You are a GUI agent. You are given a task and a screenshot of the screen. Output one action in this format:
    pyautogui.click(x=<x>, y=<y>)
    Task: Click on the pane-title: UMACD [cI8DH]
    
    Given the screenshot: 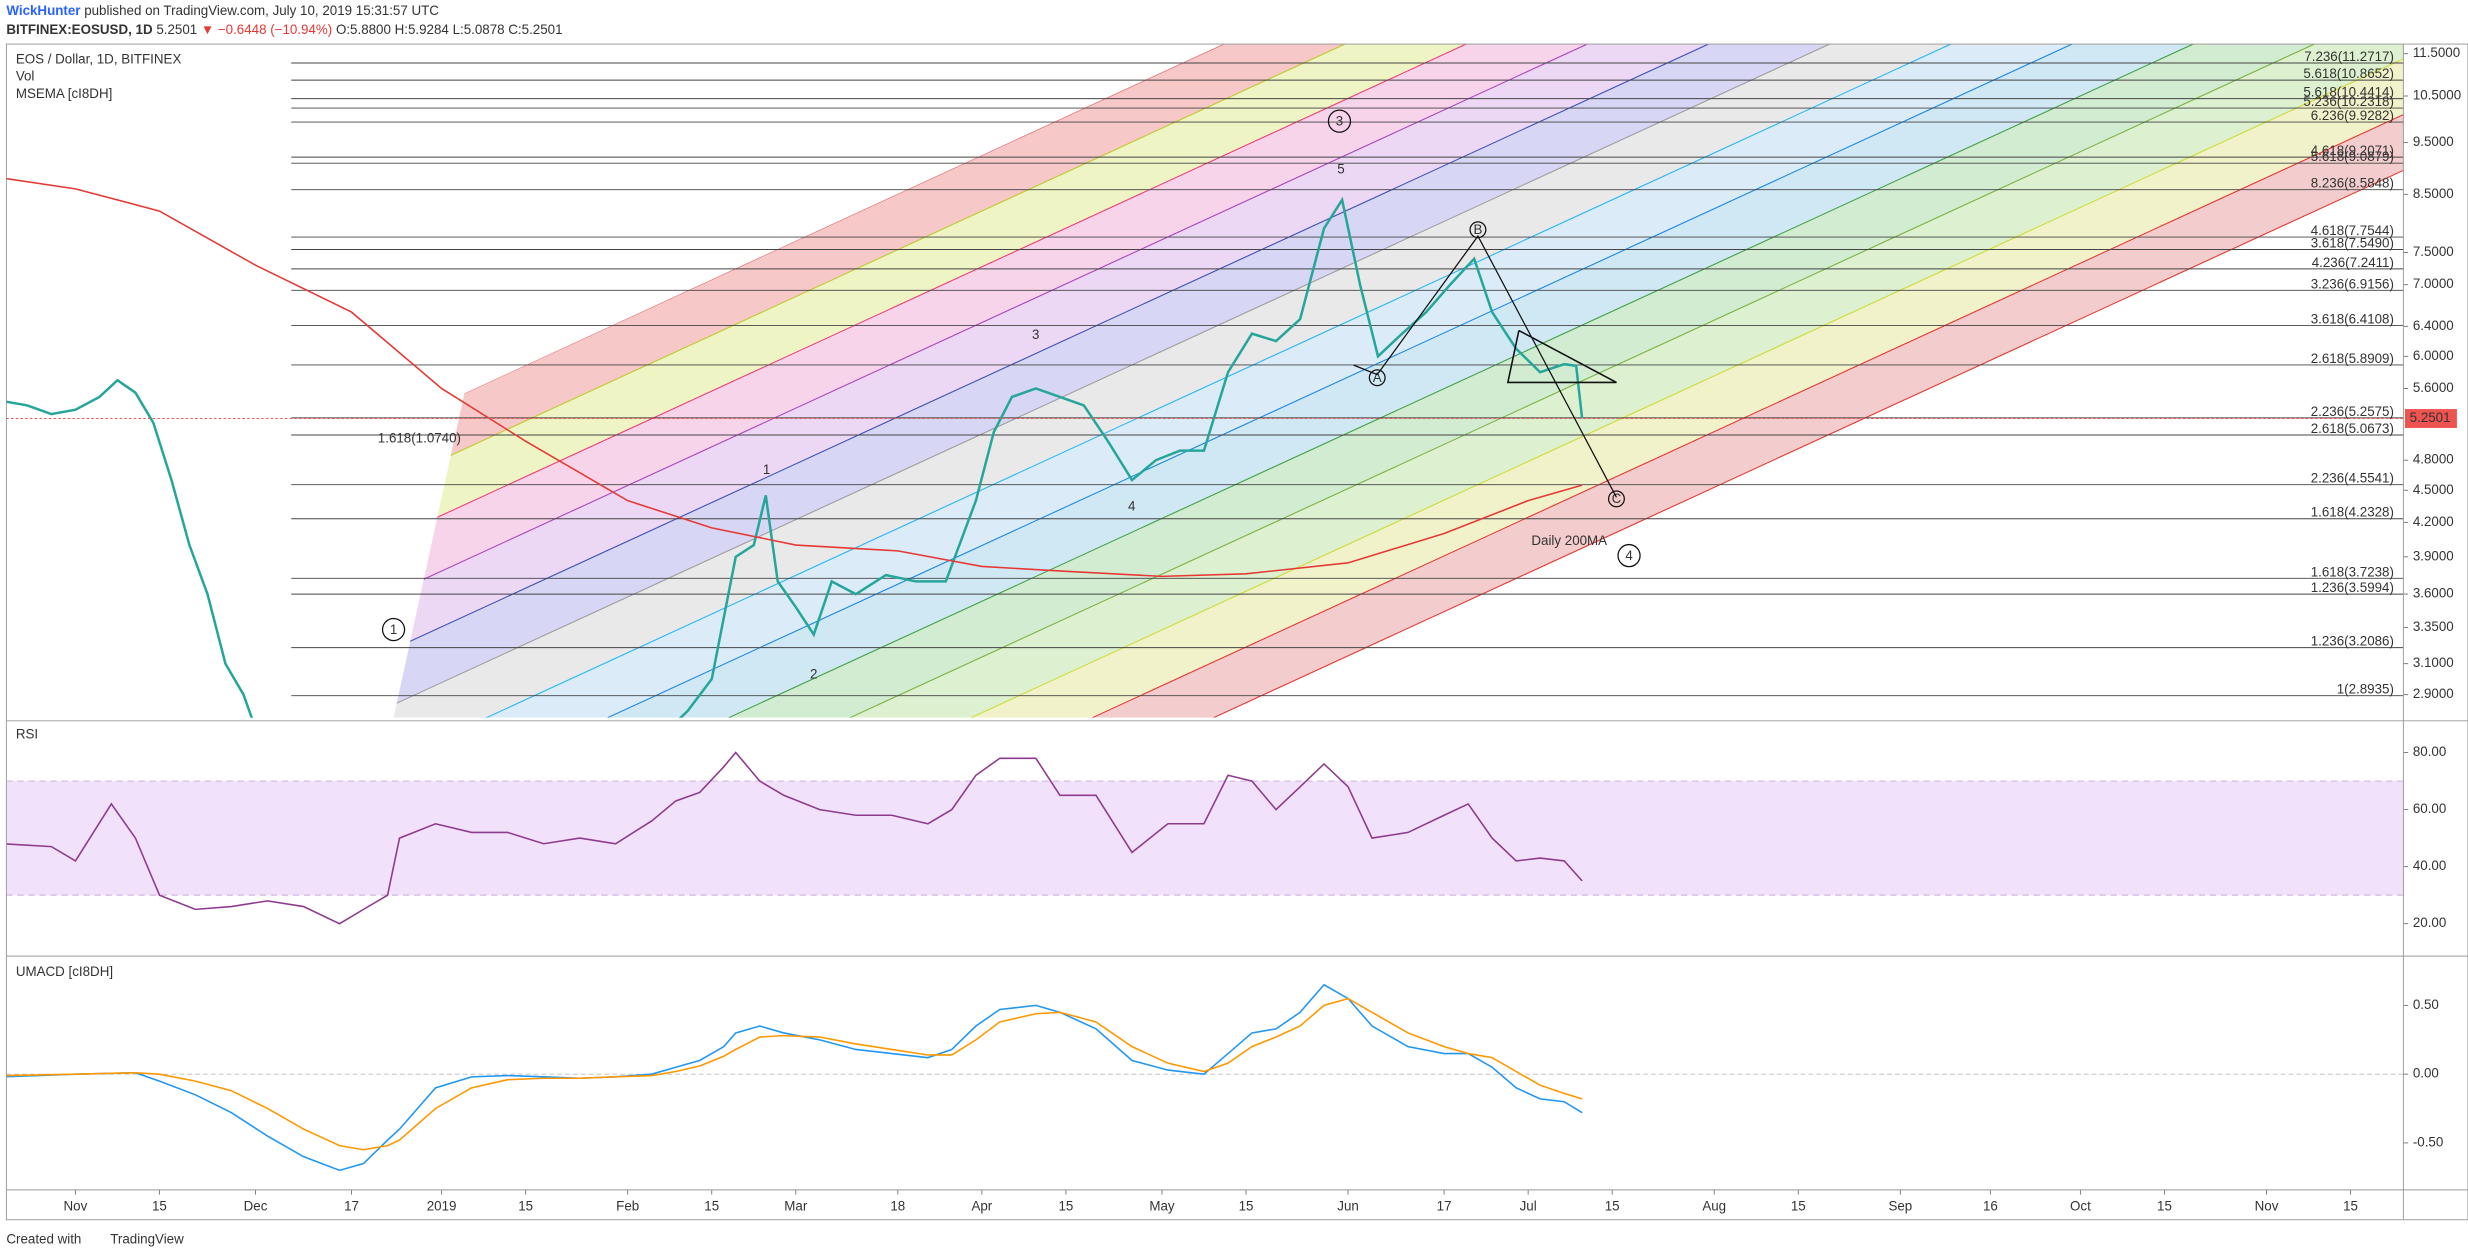 What is the action you would take?
    pyautogui.click(x=64, y=971)
    